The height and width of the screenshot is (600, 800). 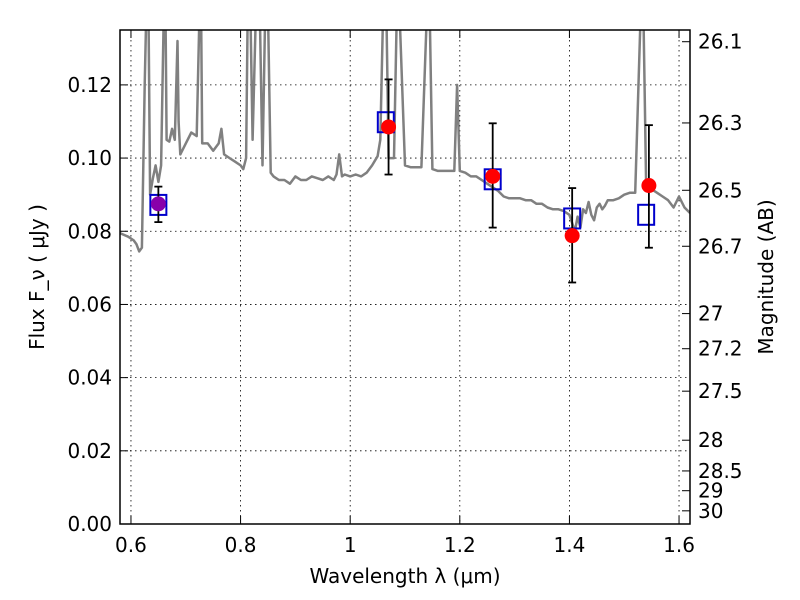 What do you see at coordinates (679, 545) in the screenshot?
I see `x-tick-label: 1.6` at bounding box center [679, 545].